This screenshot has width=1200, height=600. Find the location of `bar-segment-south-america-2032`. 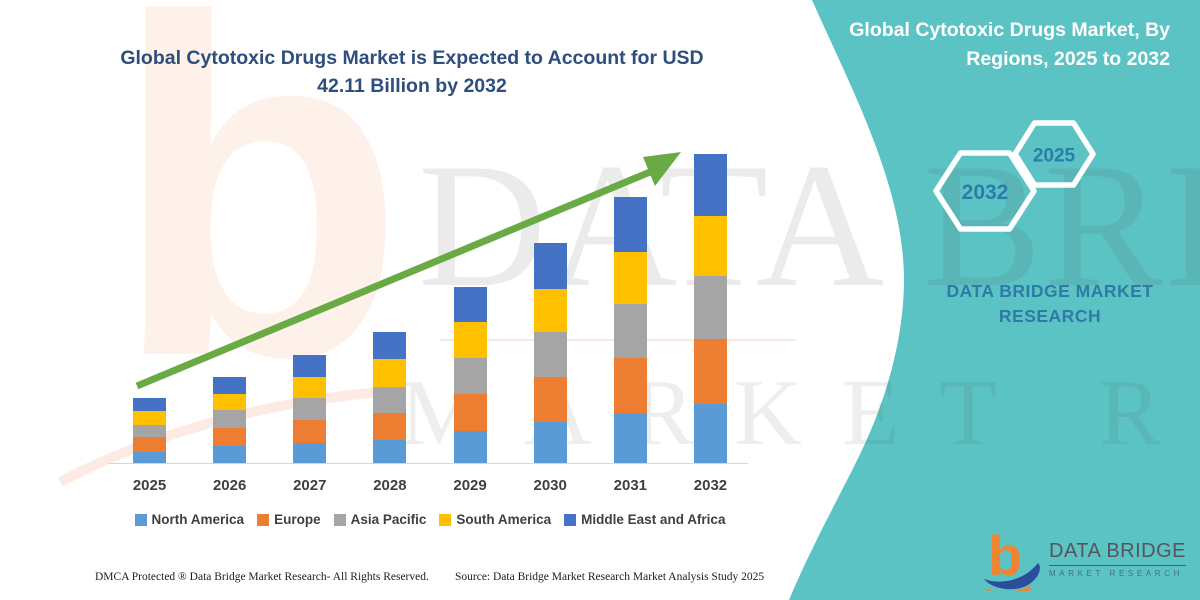

bar-segment-south-america-2032 is located at coordinates (710, 246).